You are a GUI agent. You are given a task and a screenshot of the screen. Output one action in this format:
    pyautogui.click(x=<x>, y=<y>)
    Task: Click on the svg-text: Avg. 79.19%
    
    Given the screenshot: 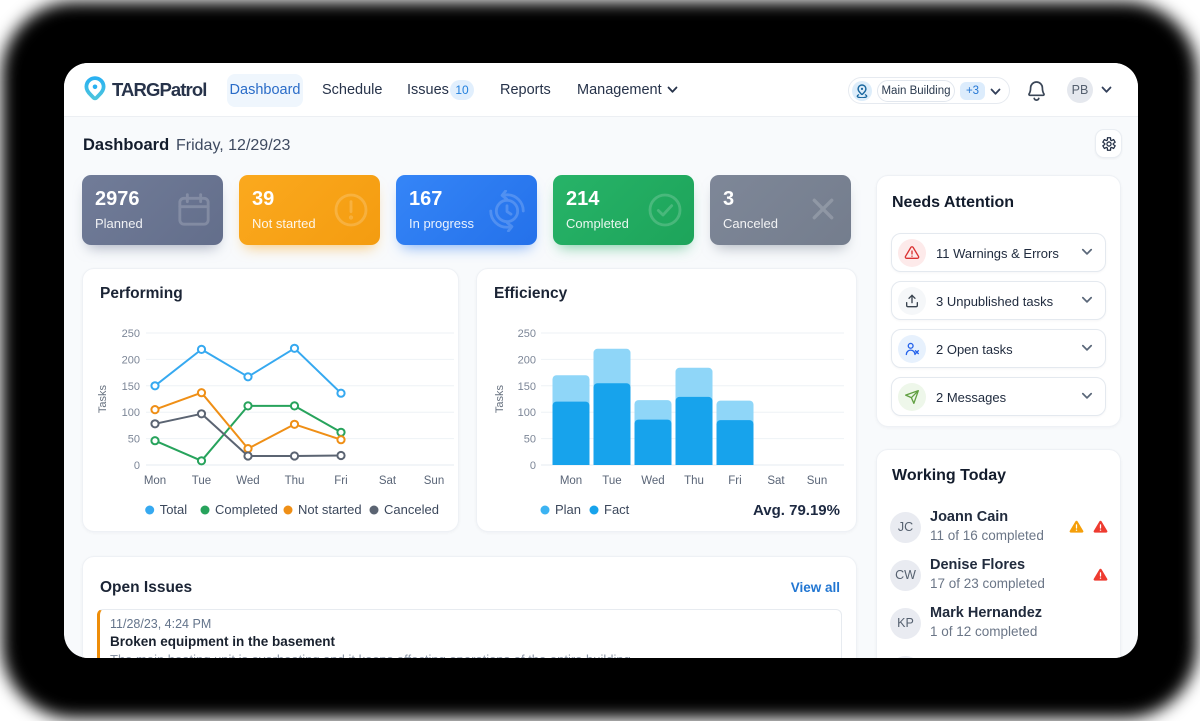 What is the action you would take?
    pyautogui.click(x=796, y=510)
    